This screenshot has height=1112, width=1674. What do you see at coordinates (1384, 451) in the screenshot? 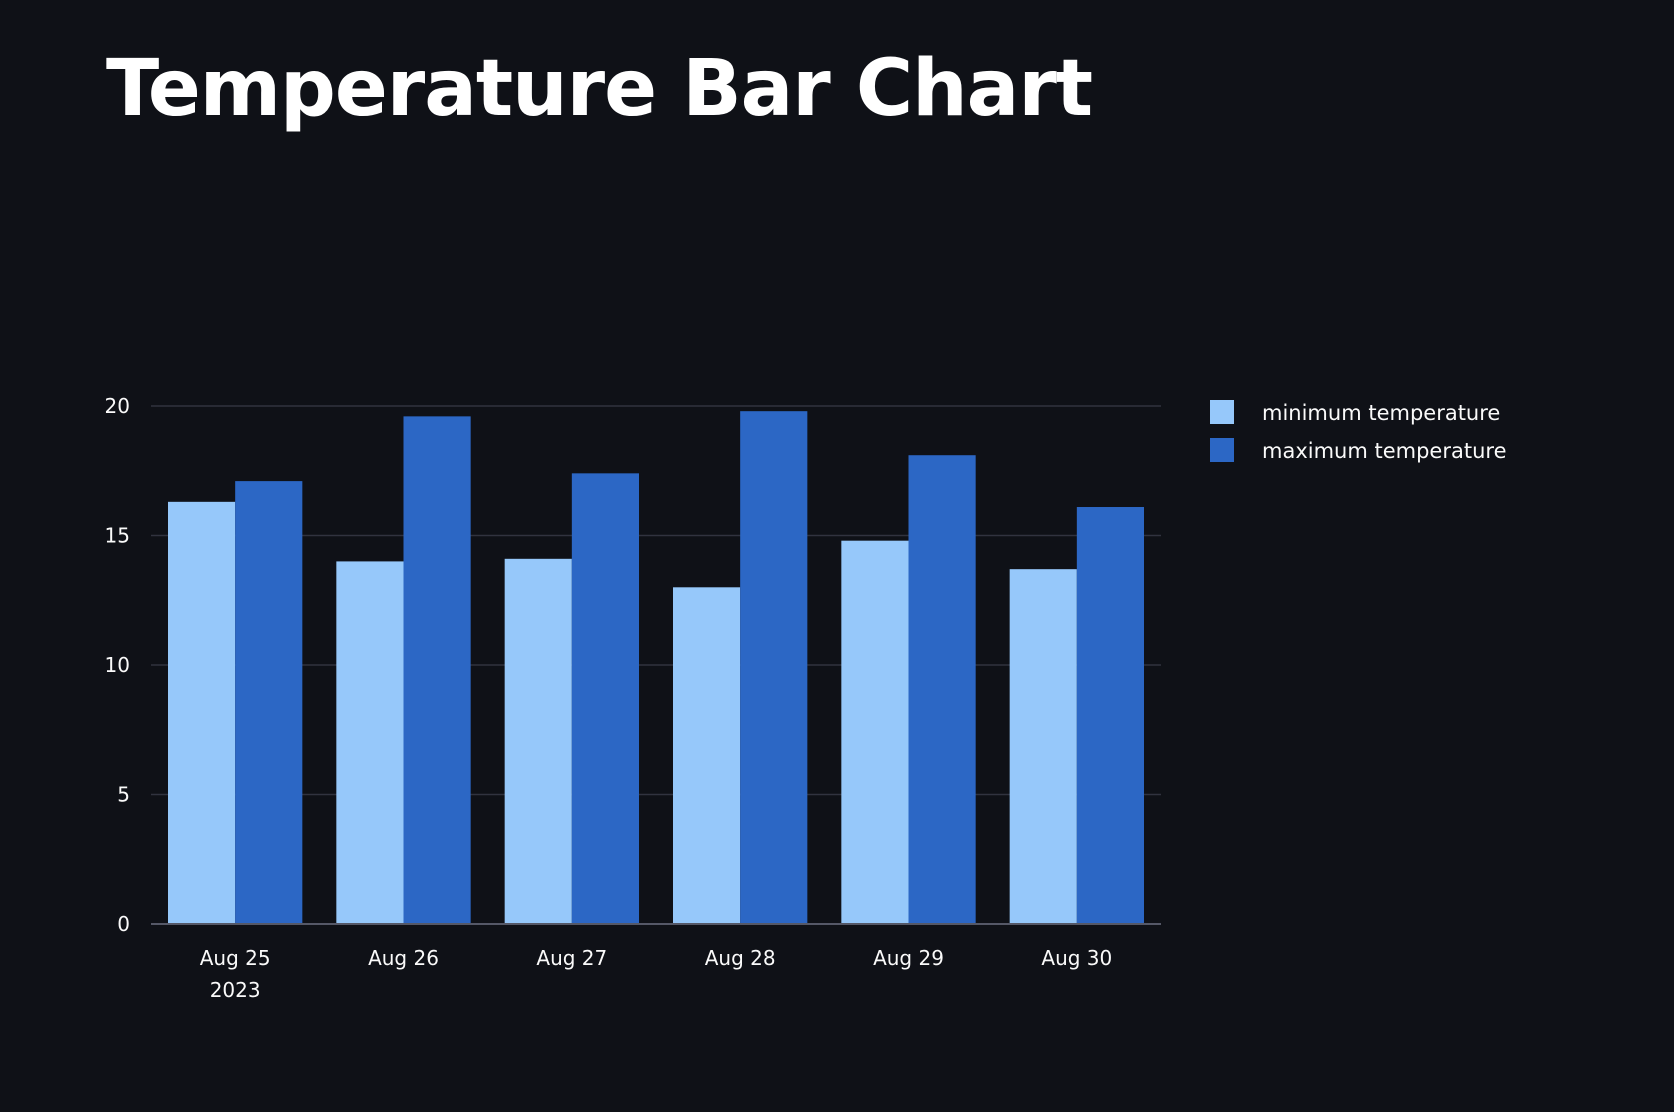
I see `legend-label: maximum temperature` at bounding box center [1384, 451].